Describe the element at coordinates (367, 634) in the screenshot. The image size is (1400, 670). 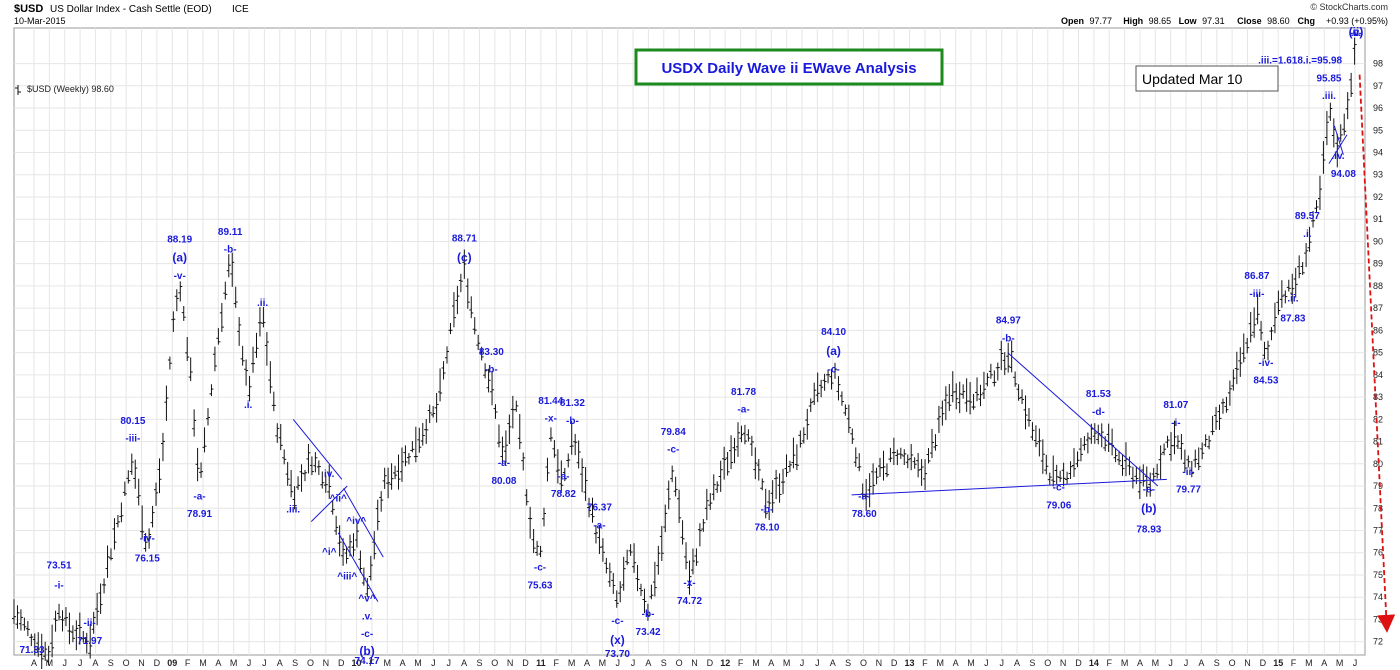
I see `wave-label: -c-` at that location.